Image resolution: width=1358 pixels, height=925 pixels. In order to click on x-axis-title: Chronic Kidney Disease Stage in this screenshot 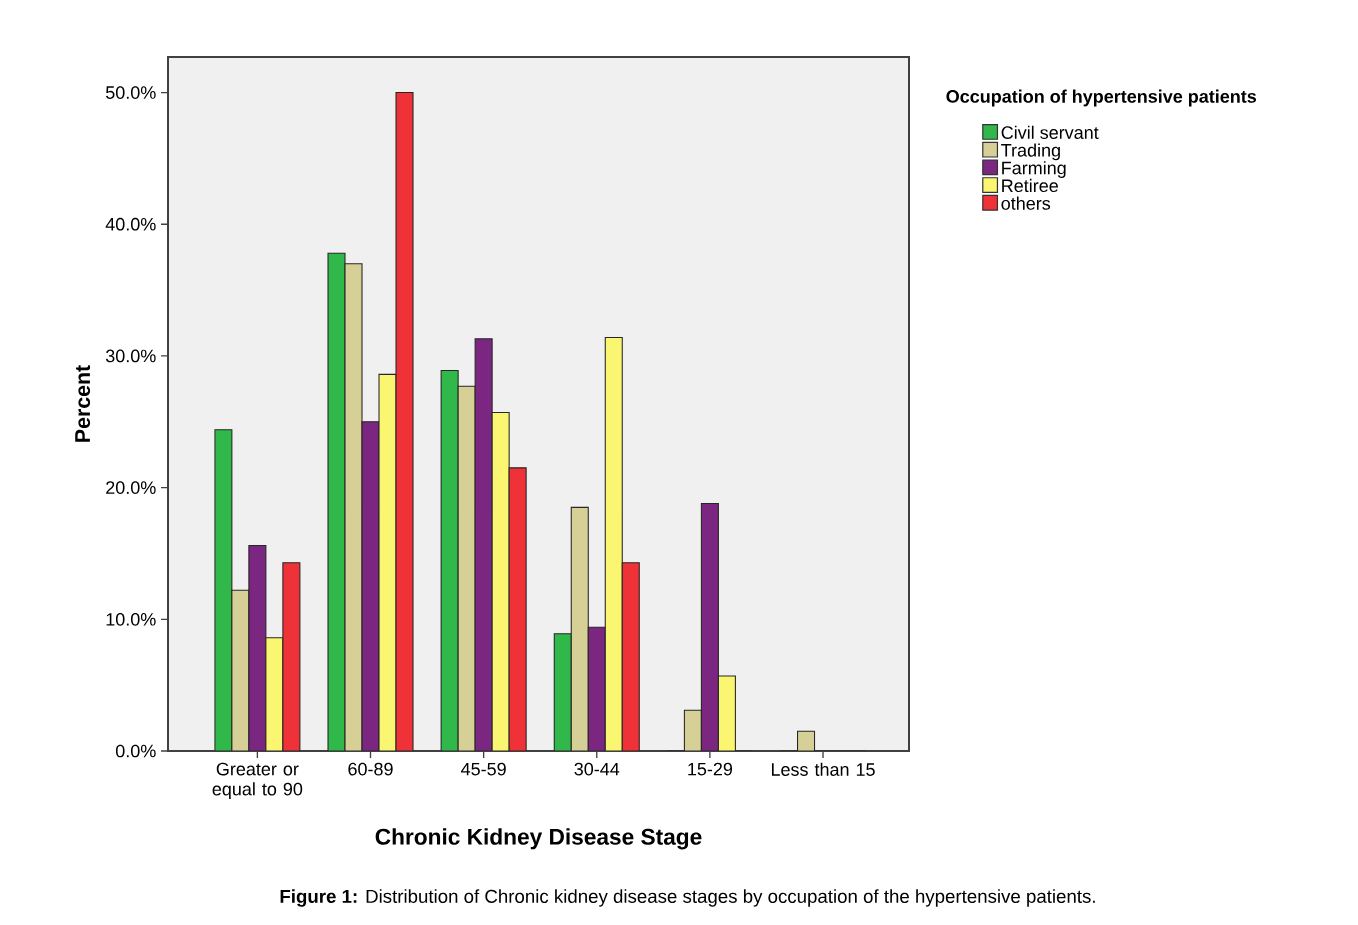, I will do `click(538, 839)`.